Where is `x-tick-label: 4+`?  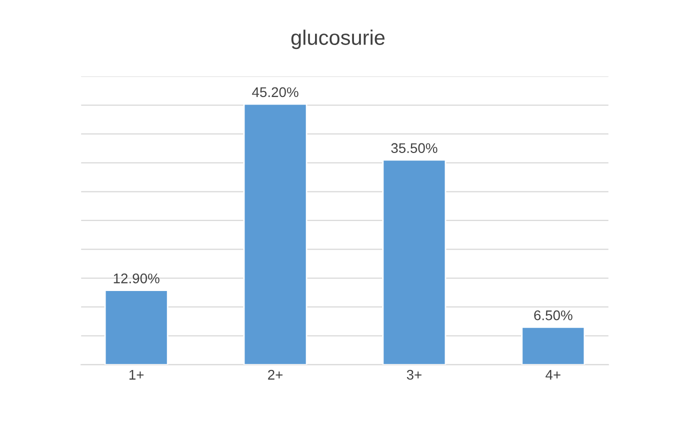 x-tick-label: 4+ is located at coordinates (553, 375).